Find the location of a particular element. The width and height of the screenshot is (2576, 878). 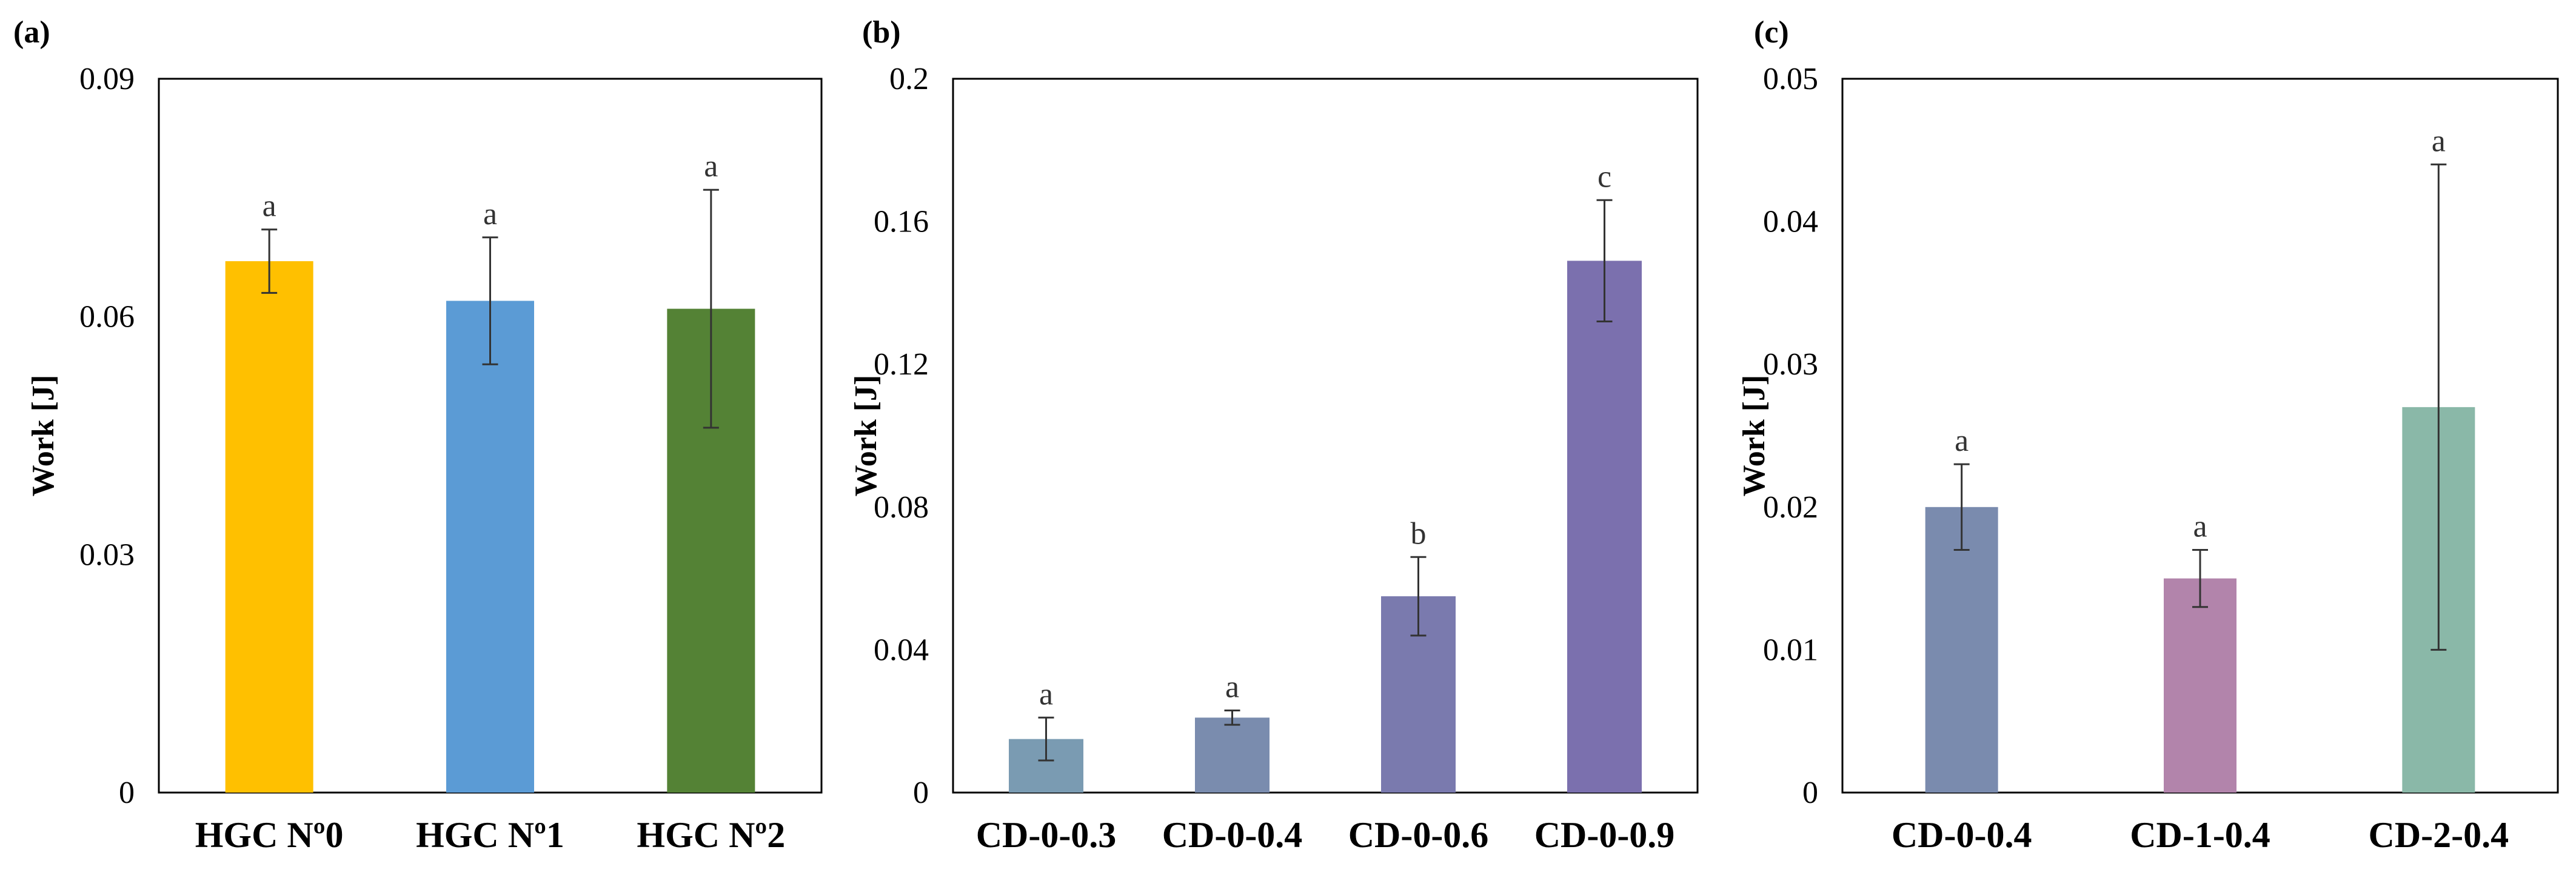

y-tick-label: 0.02 is located at coordinates (1790, 507).